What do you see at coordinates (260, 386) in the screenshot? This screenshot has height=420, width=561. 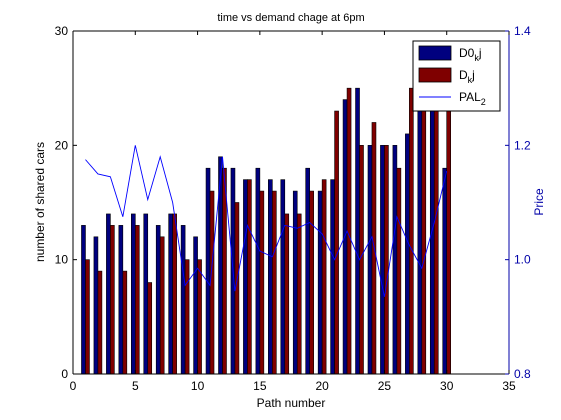 I see `x-tick-label: 15` at bounding box center [260, 386].